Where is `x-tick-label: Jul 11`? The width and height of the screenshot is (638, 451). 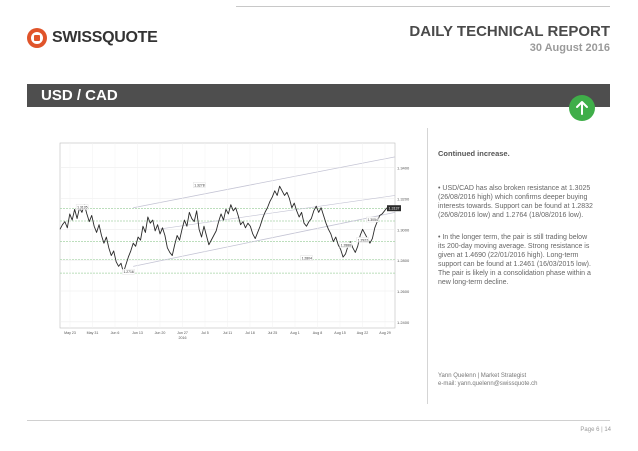
x-tick-label: Jul 11 is located at coordinates (227, 333).